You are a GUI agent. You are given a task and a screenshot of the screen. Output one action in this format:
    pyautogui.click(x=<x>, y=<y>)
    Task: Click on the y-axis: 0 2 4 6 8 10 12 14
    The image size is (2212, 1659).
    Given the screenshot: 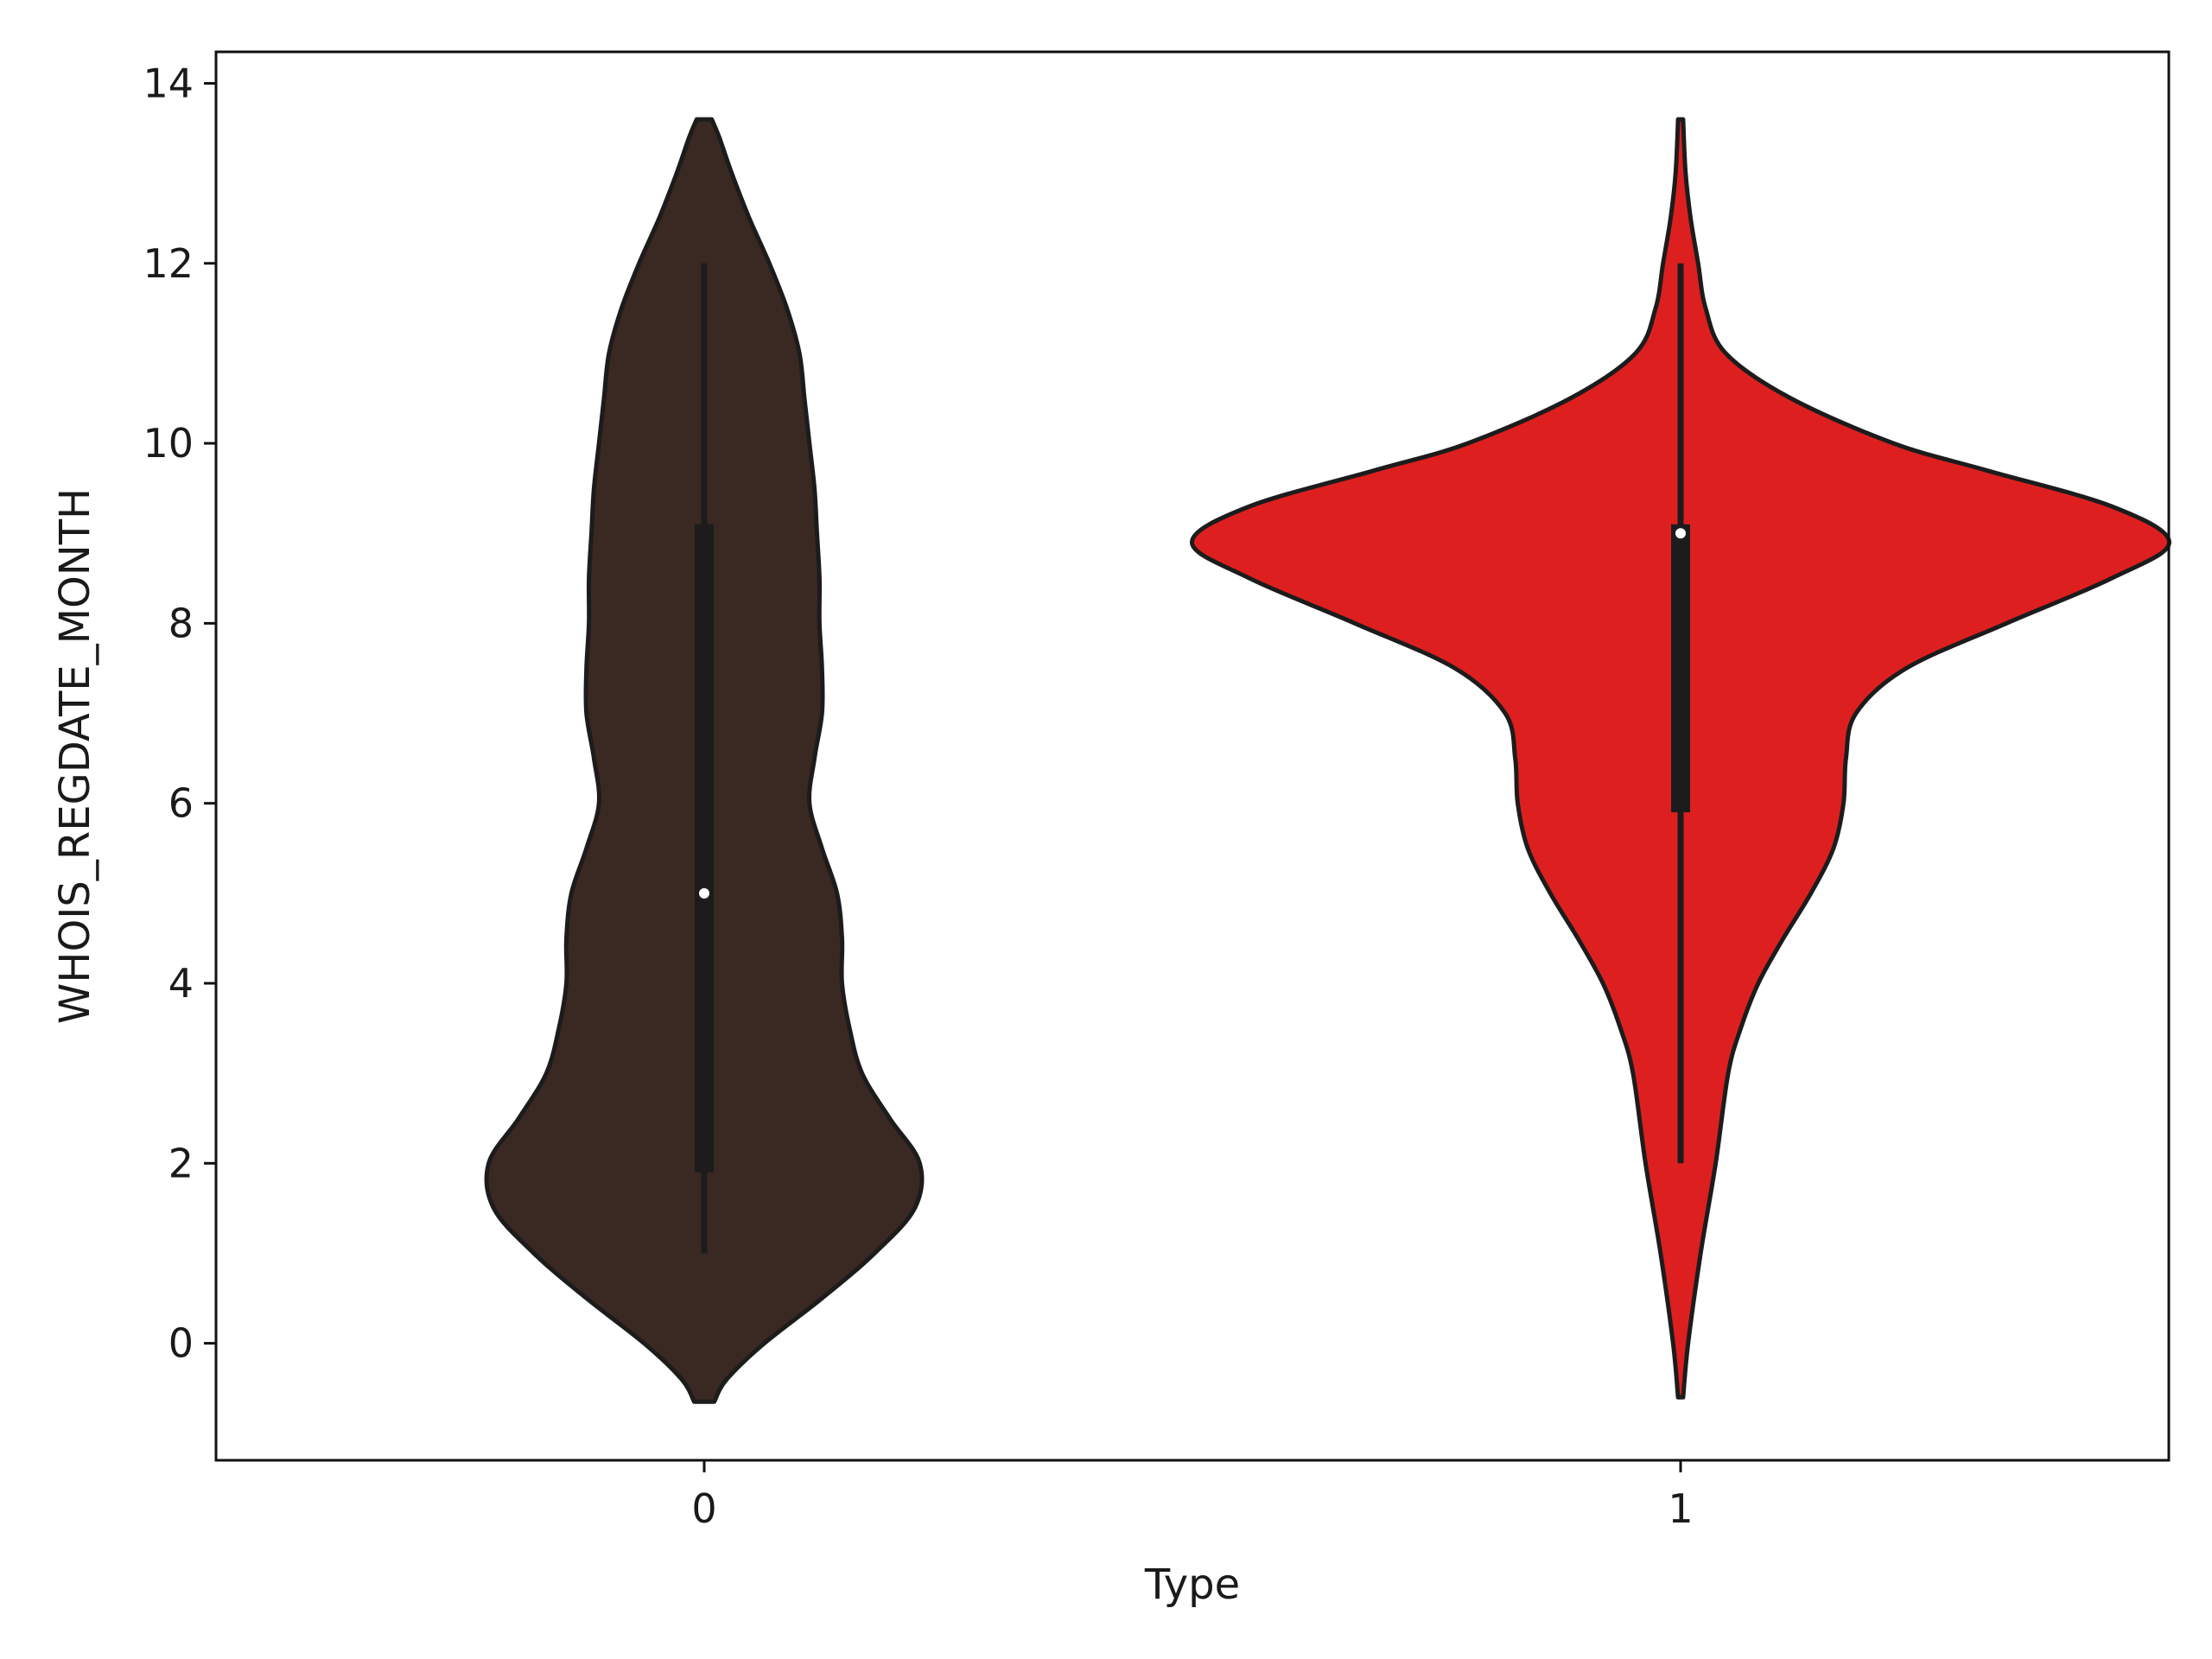 What is the action you would take?
    pyautogui.click(x=179, y=713)
    